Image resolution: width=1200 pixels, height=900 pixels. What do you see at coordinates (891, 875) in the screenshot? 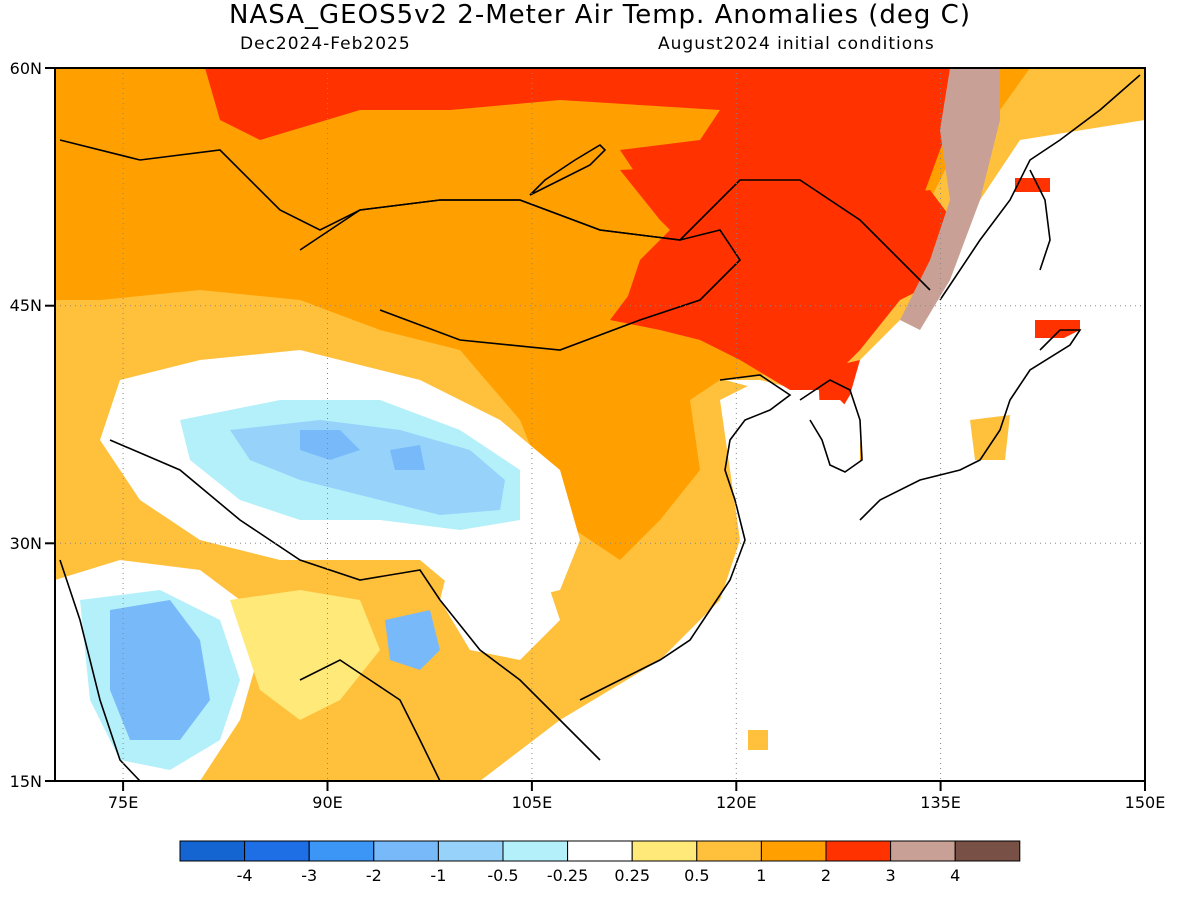
I see `colorbar-label: 3` at bounding box center [891, 875].